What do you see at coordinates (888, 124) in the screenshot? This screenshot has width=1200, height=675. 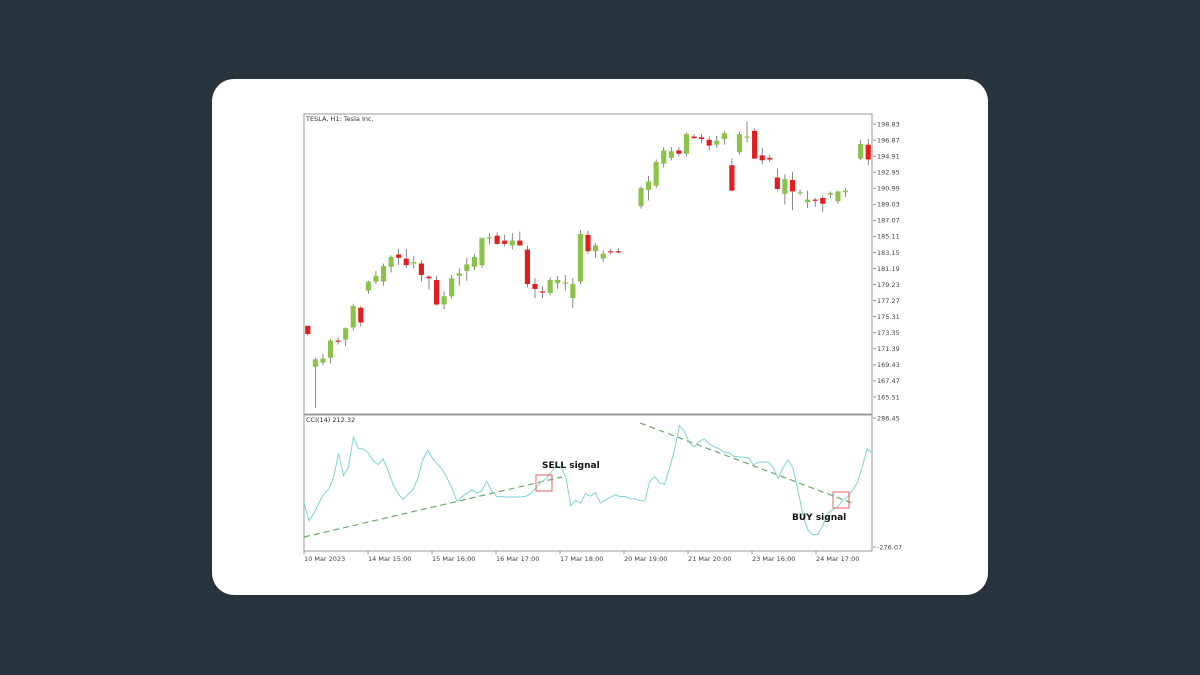 I see `price-tick-label: 198.83` at bounding box center [888, 124].